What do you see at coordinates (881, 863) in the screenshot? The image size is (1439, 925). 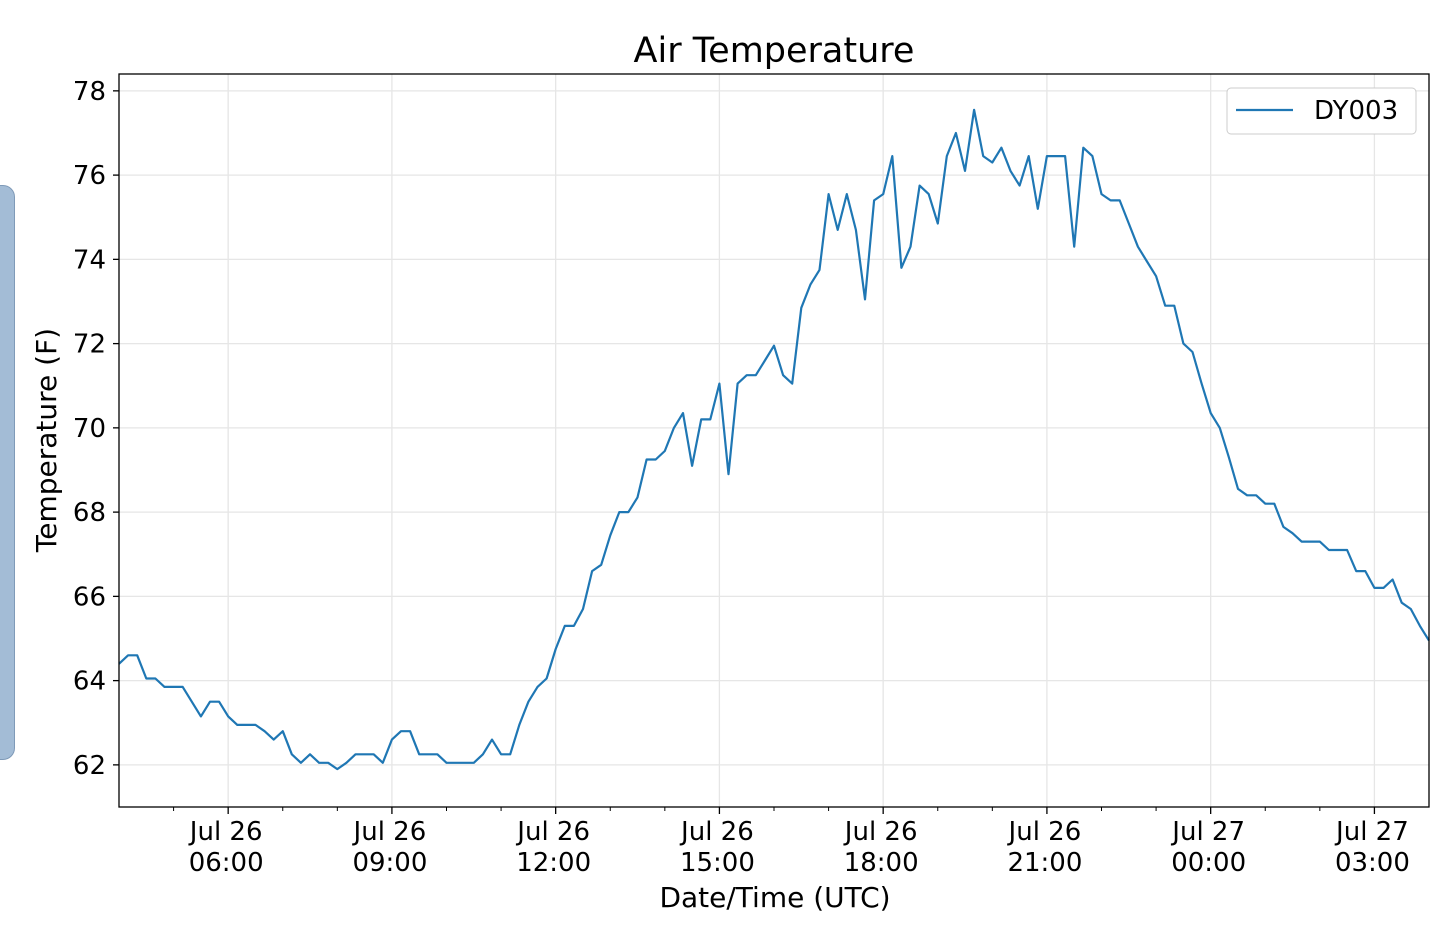 I see `x-tick-label-time: 18:00` at bounding box center [881, 863].